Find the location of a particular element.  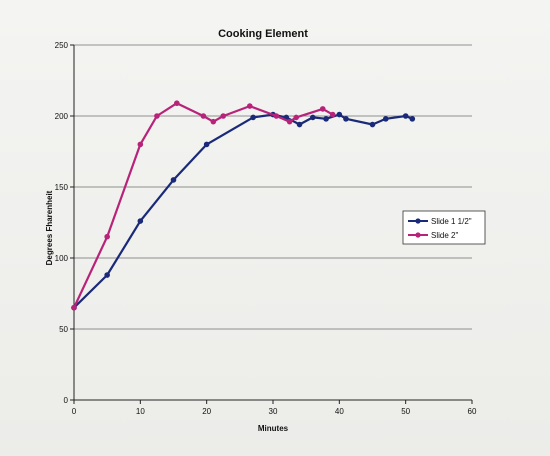

legend: Slide 1 1/2" Slide 2" is located at coordinates (444, 227).